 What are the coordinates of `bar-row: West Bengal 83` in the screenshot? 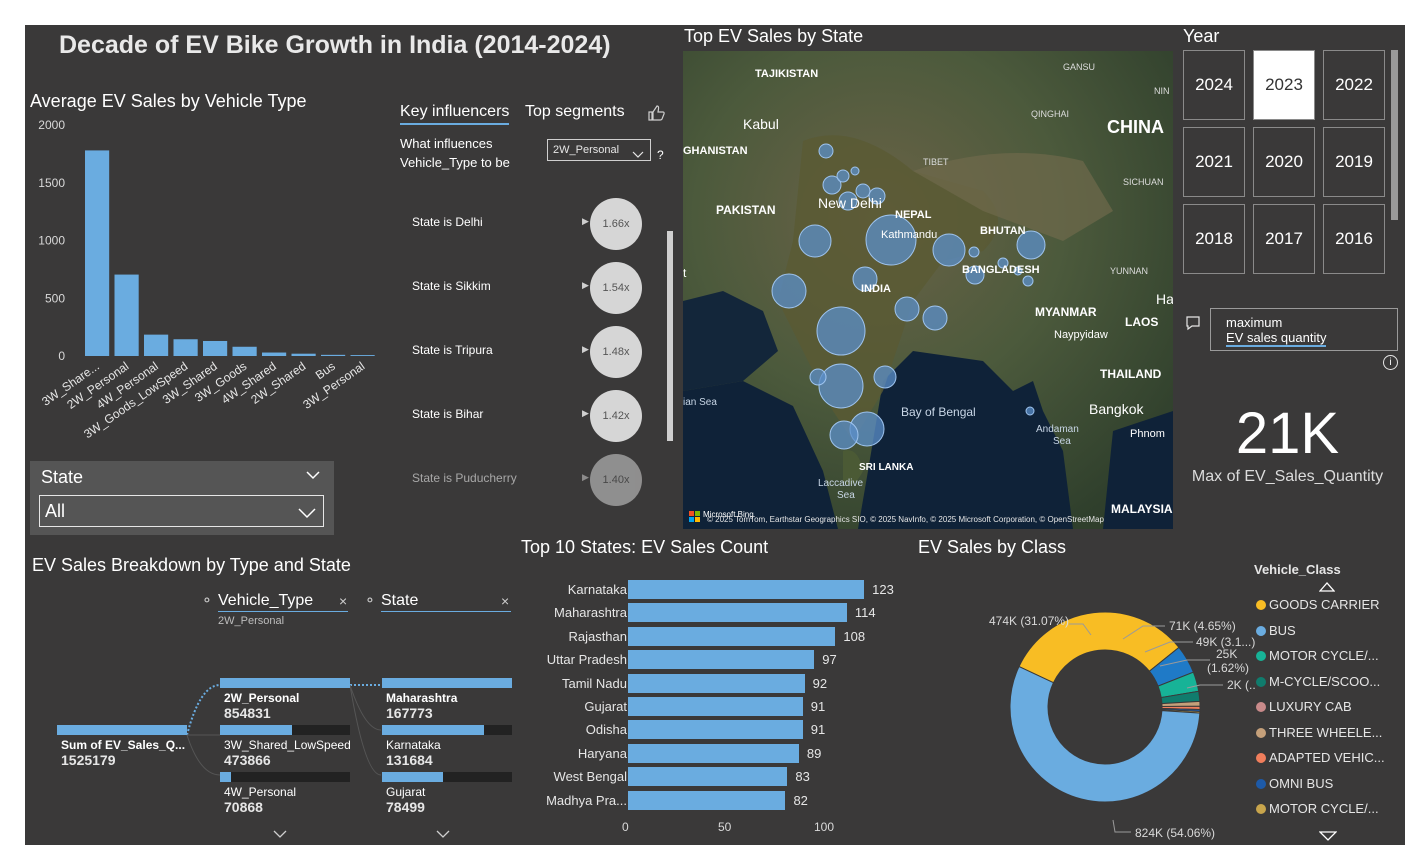 It's located at (715, 777).